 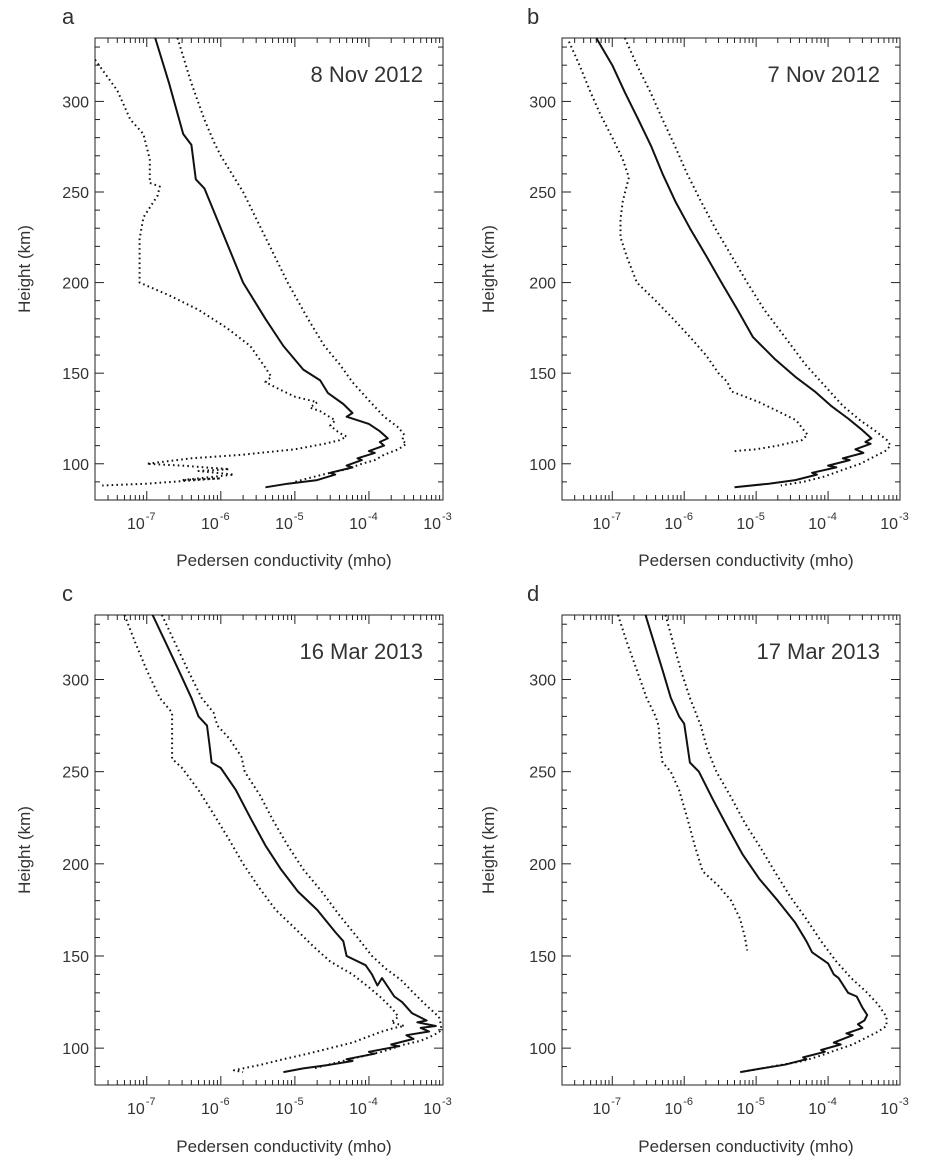 I want to click on panel-letter: b, so click(x=533, y=16).